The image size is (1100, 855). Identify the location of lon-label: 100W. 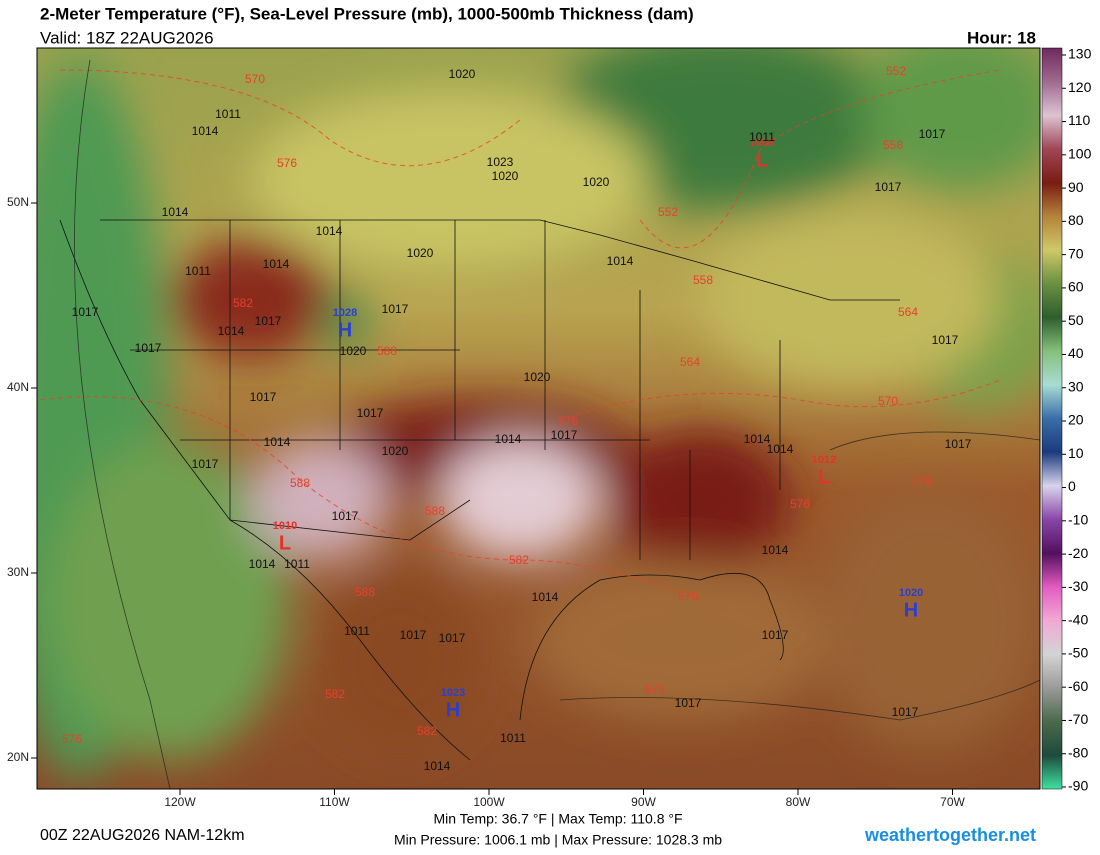
(489, 802).